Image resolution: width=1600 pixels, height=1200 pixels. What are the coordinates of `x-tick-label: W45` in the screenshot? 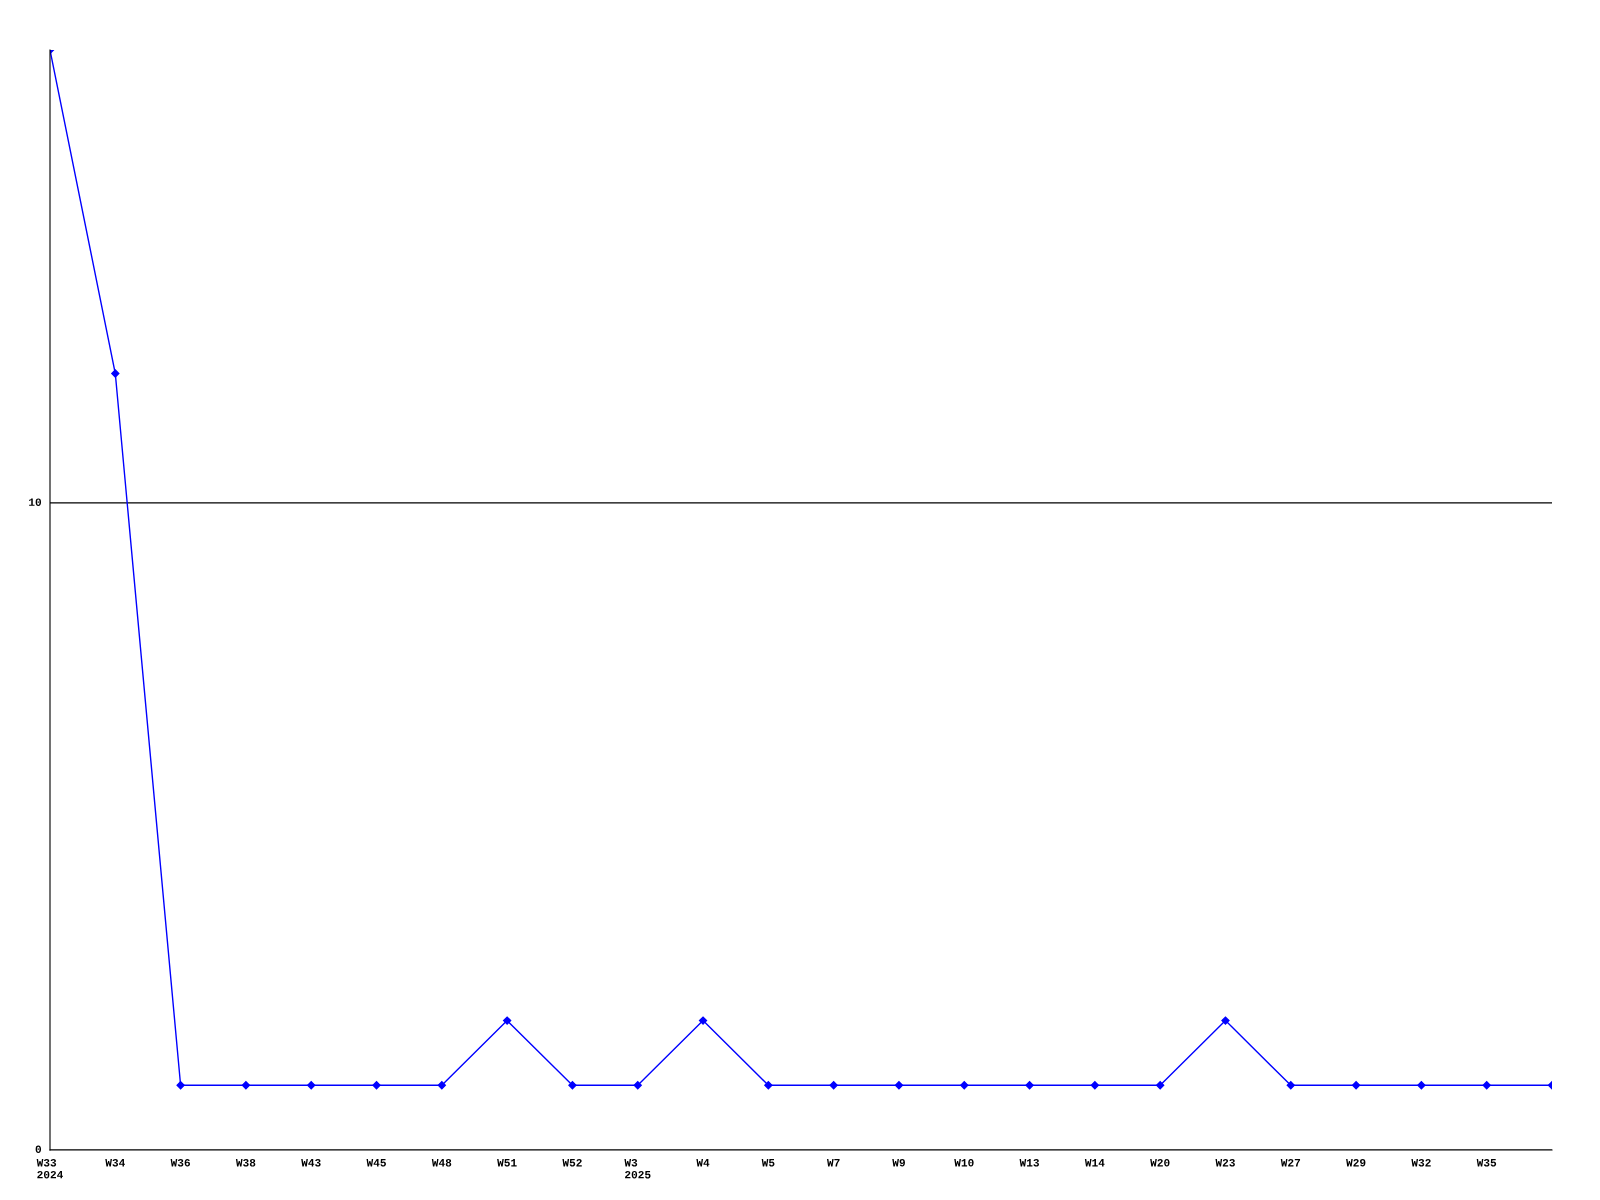 It's located at (376, 1163).